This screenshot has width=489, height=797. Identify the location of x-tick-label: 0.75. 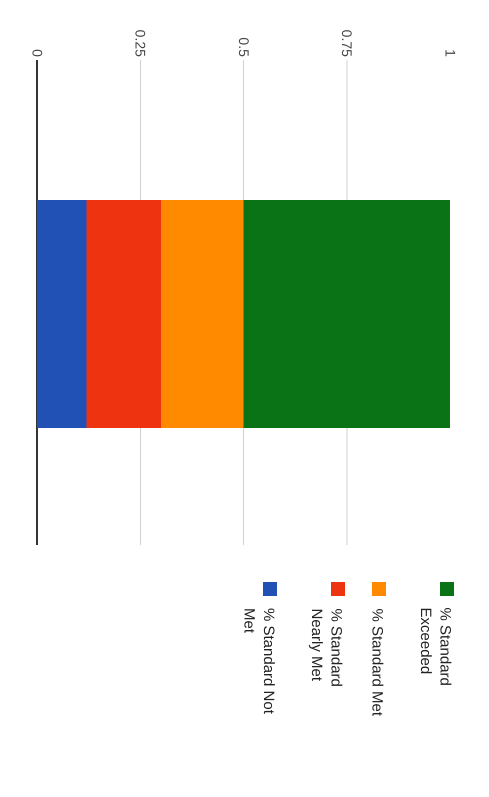
(347, 44).